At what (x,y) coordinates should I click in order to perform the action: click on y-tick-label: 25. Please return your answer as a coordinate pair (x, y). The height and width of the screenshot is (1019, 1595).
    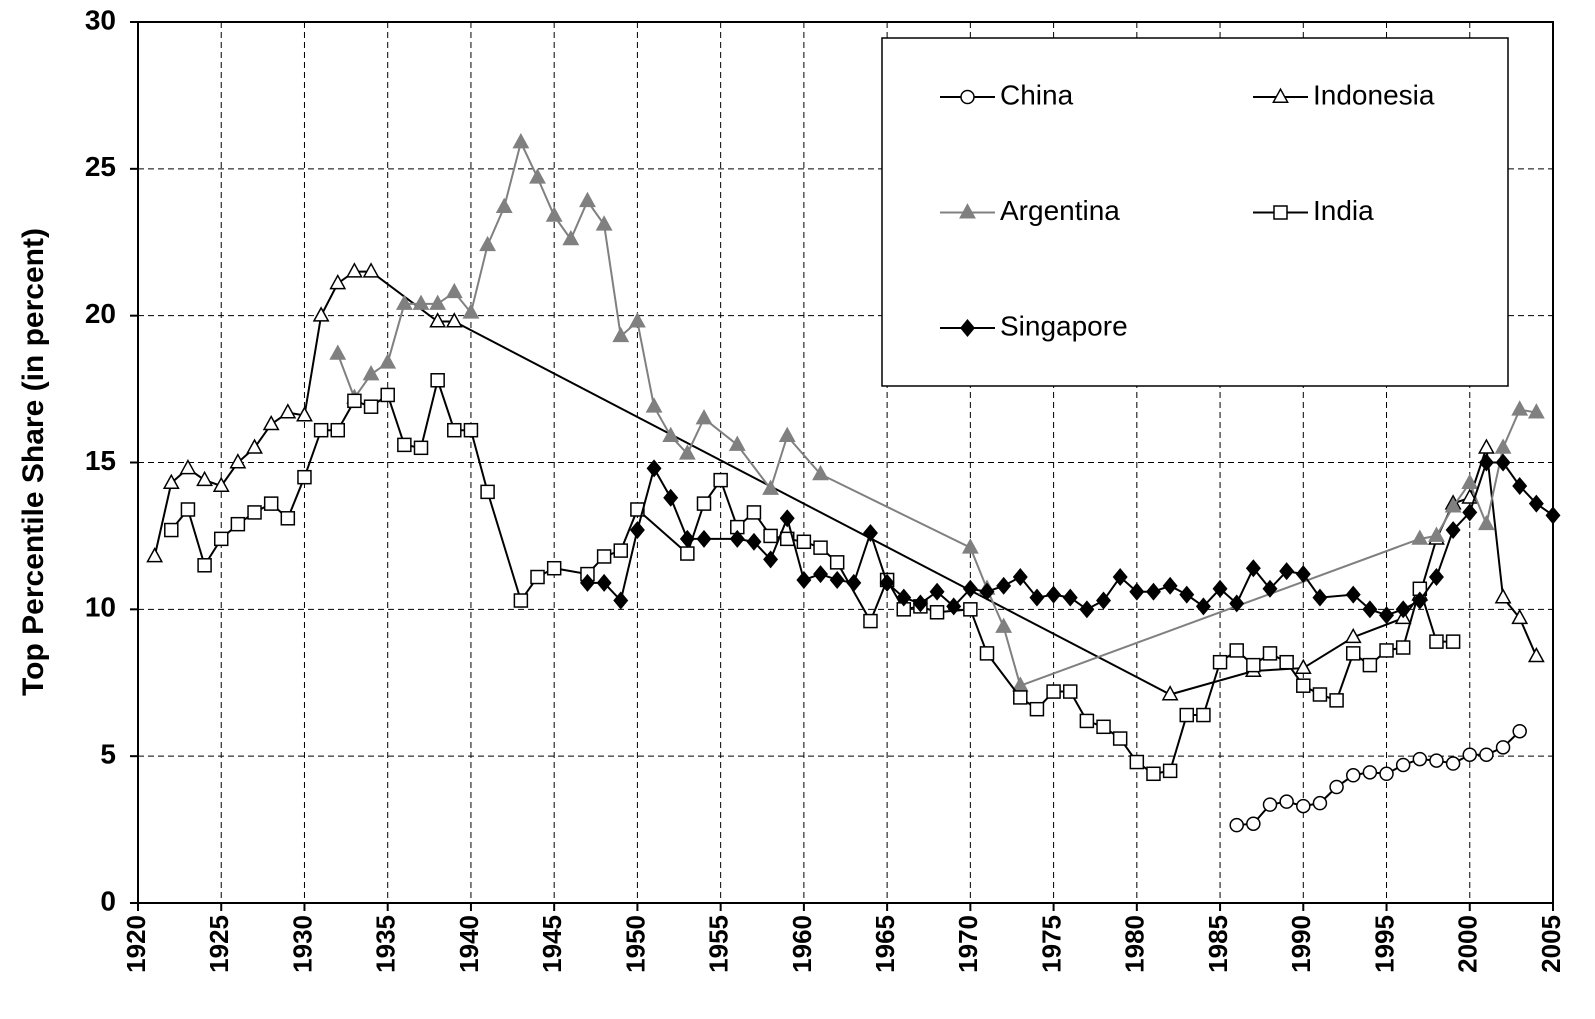
    Looking at the image, I should click on (100, 166).